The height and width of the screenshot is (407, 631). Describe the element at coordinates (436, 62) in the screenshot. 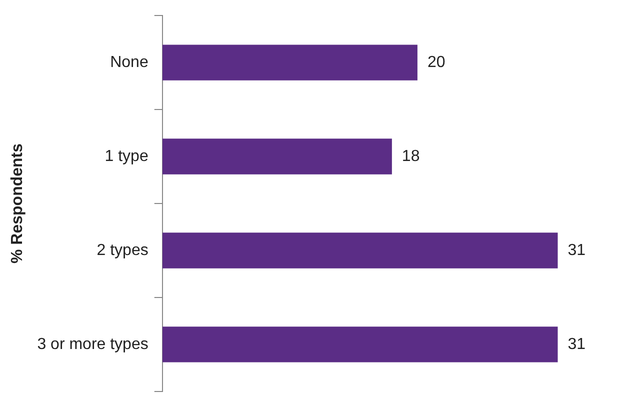

I see `data-label: 20` at that location.